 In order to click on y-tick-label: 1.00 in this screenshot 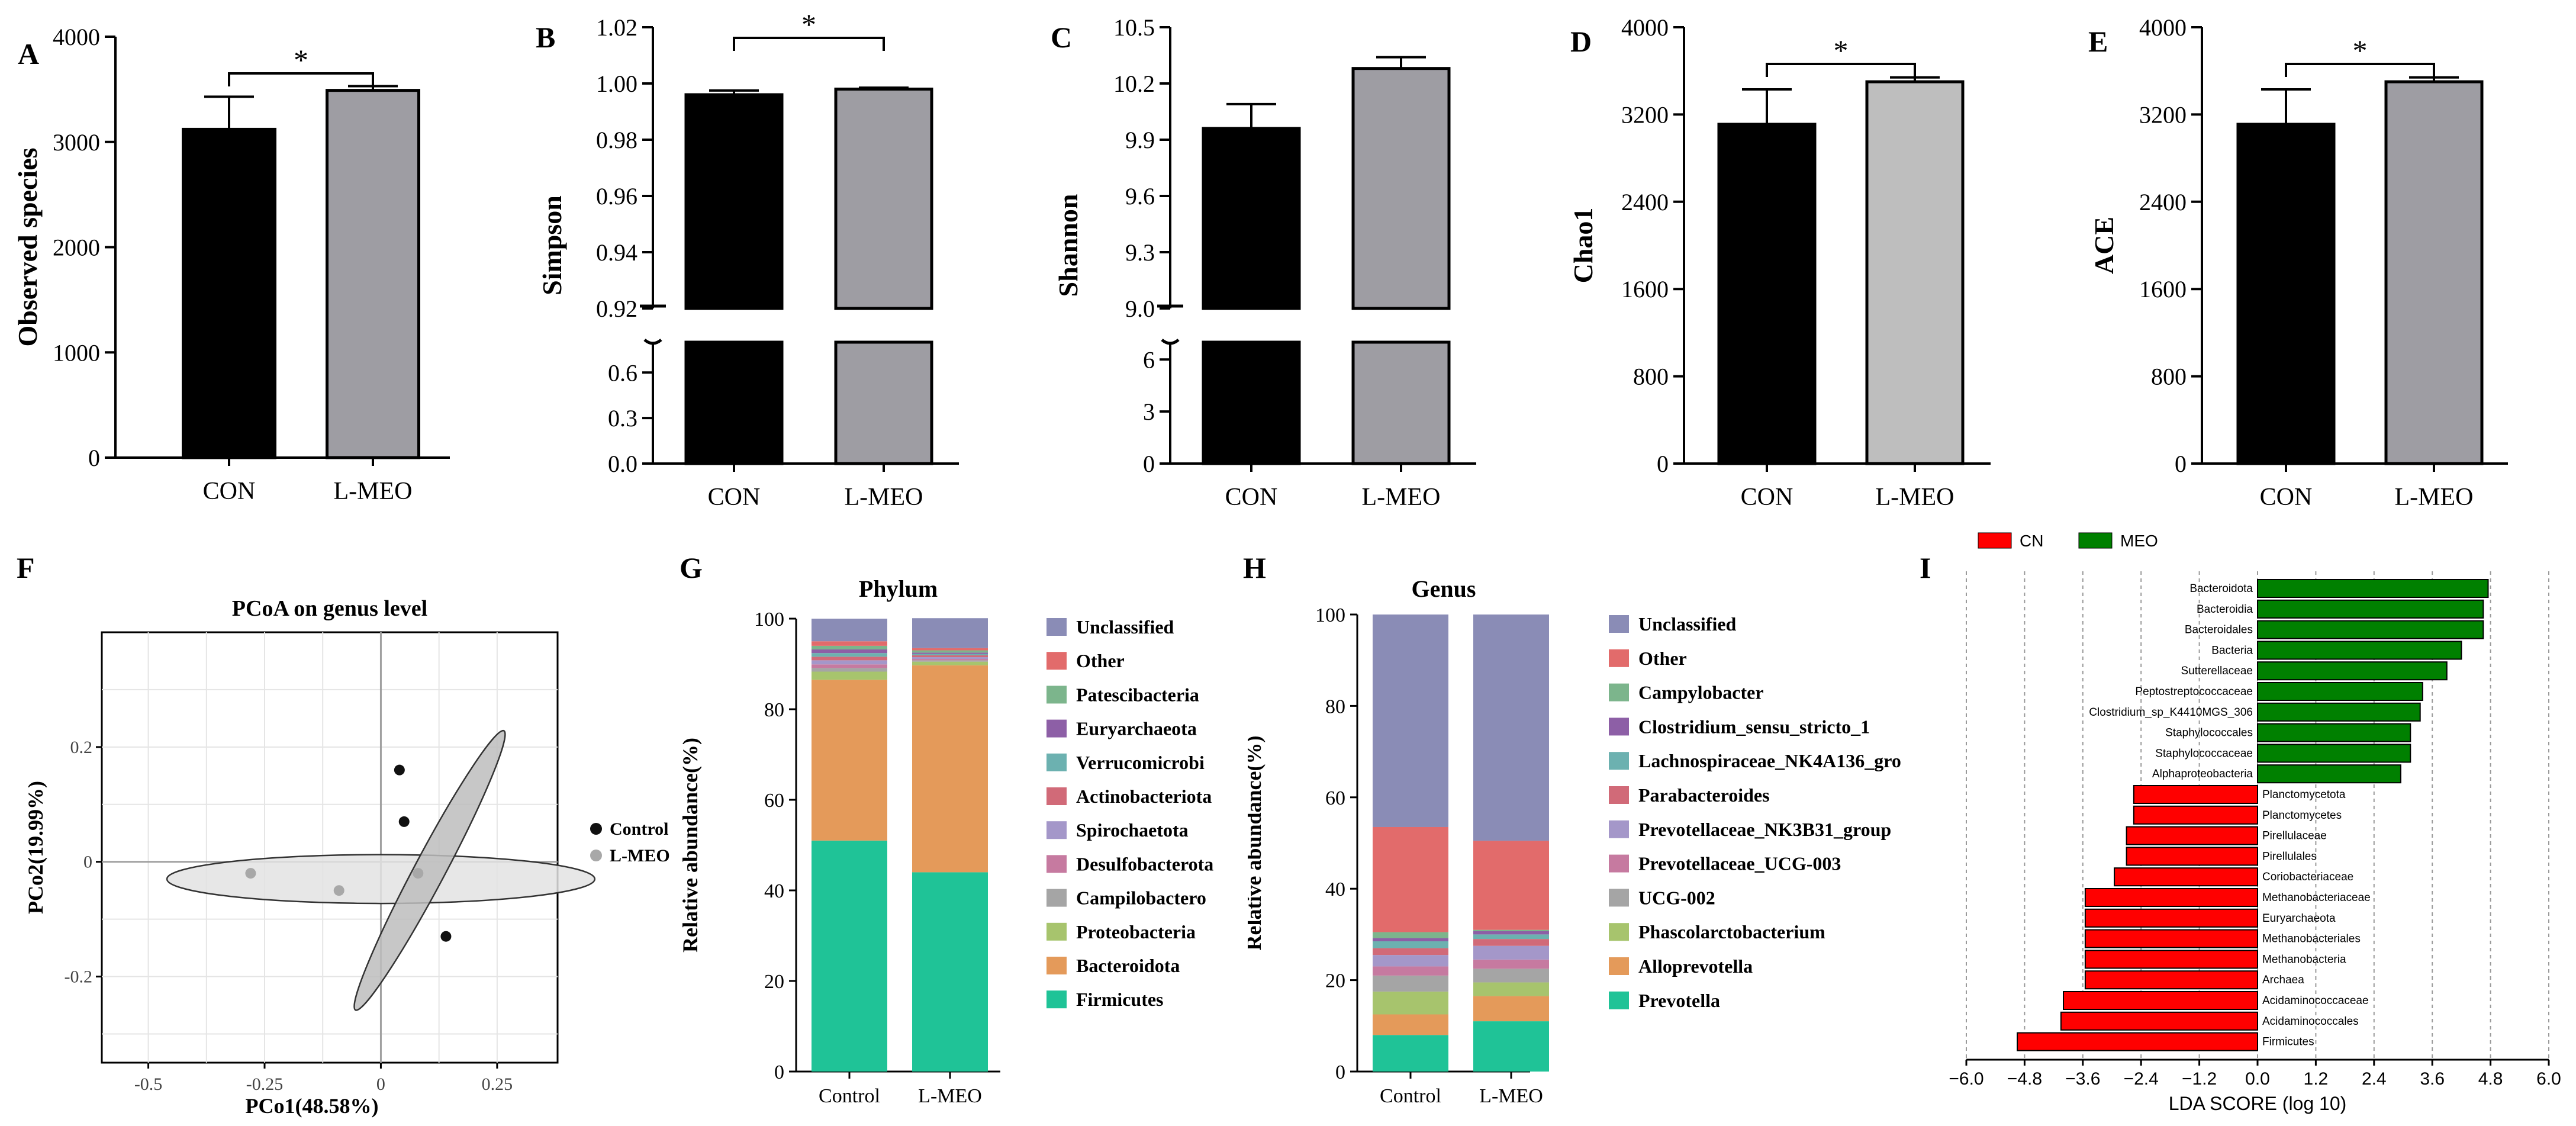, I will do `click(616, 83)`.